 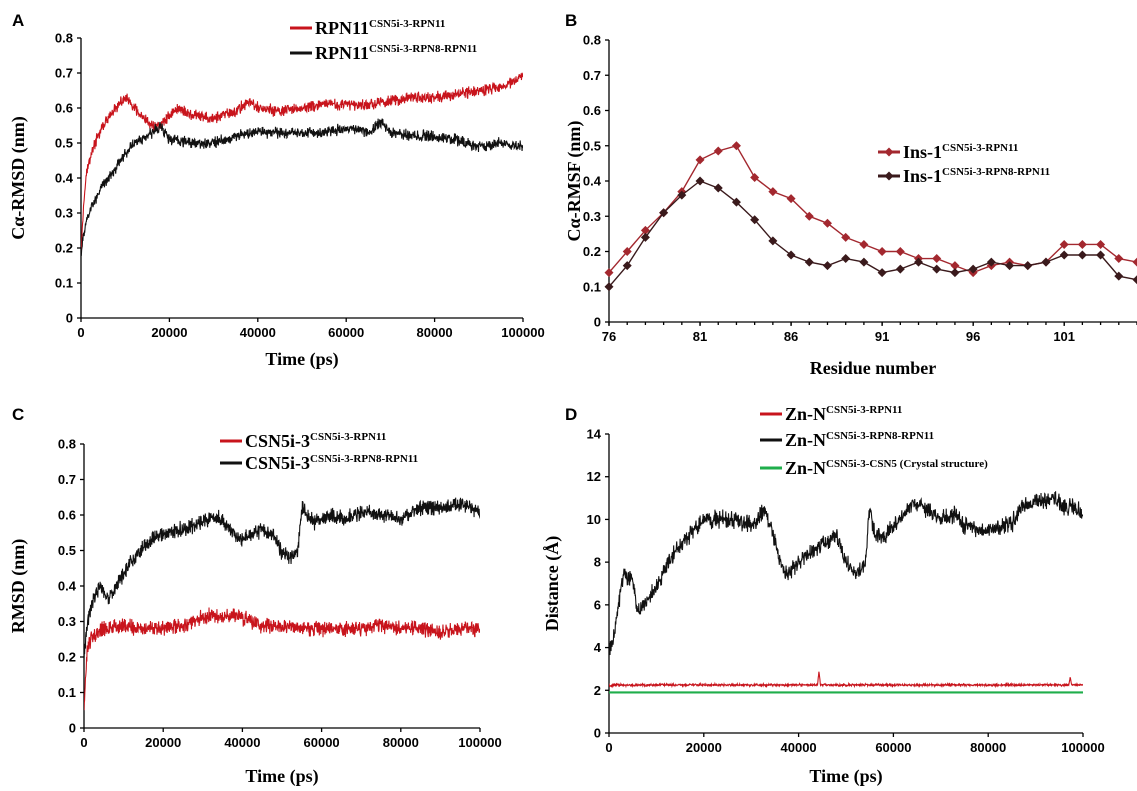 I want to click on y-axis-label: Cα-RMSF (nm), so click(x=574, y=181).